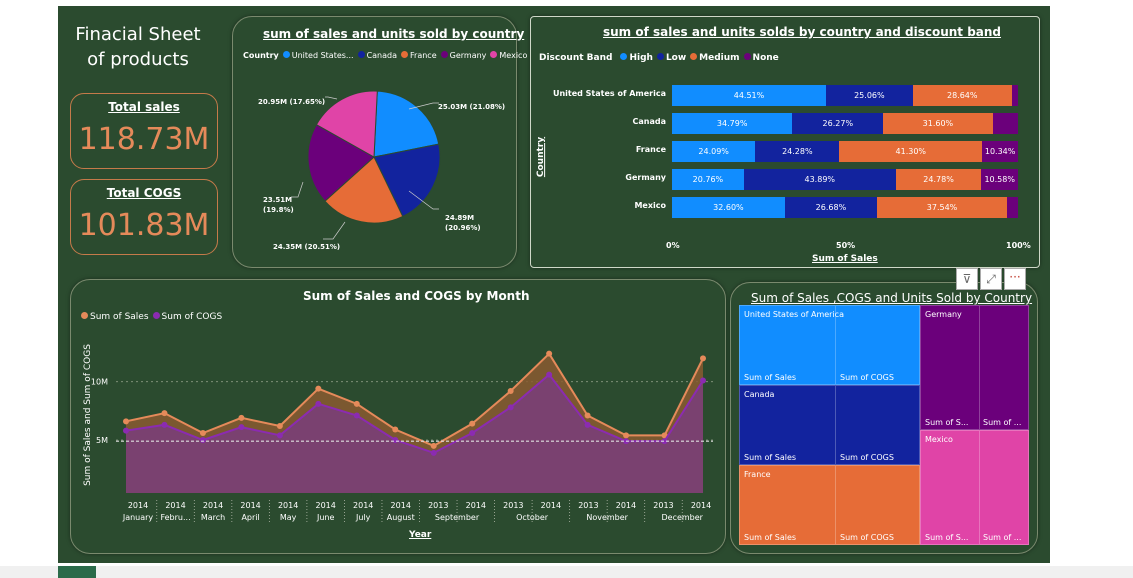 This screenshot has height=578, width=1133. What do you see at coordinates (728, 207) in the screenshot?
I see `bar-segment-high: 32.60%` at bounding box center [728, 207].